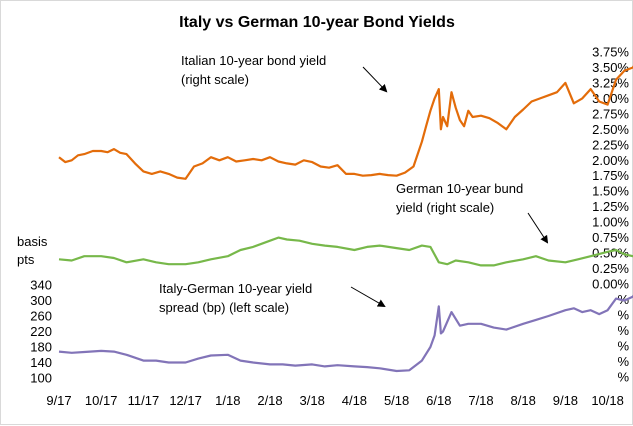 The image size is (633, 426). What do you see at coordinates (610, 52) in the screenshot?
I see `right-tick-label: 3.75%` at bounding box center [610, 52].